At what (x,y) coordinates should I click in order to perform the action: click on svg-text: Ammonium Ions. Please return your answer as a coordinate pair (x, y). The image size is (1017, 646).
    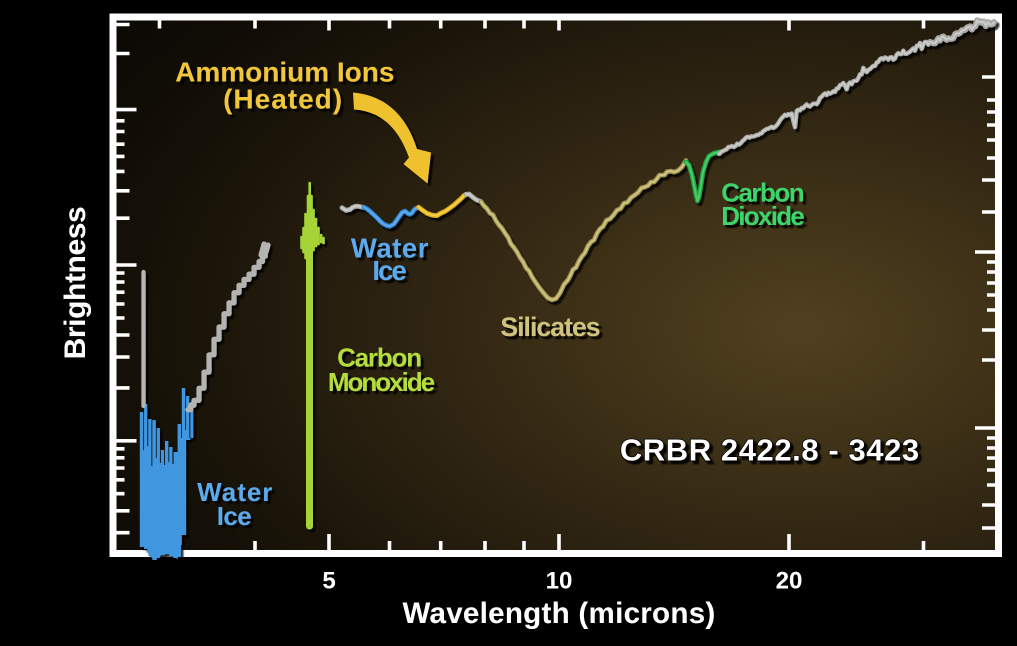
    Looking at the image, I should click on (284, 72).